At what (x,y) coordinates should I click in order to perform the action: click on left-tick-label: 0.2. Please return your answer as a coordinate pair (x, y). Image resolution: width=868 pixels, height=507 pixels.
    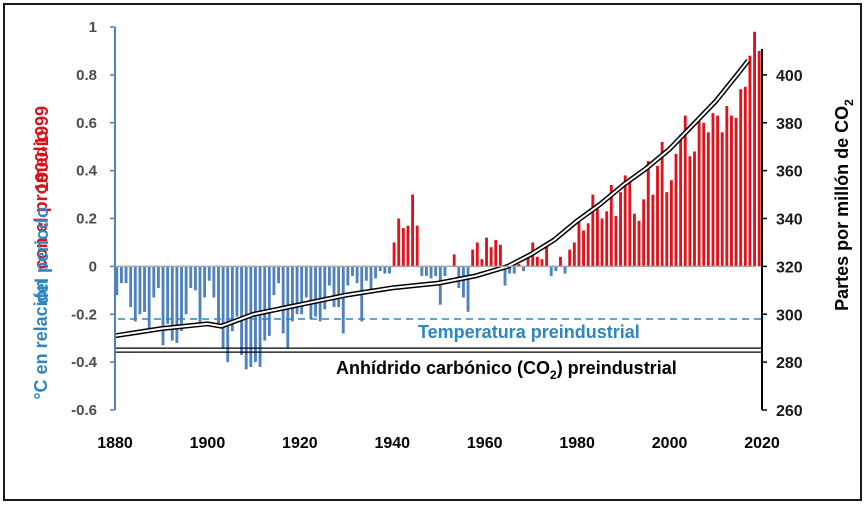
    Looking at the image, I should click on (86, 219).